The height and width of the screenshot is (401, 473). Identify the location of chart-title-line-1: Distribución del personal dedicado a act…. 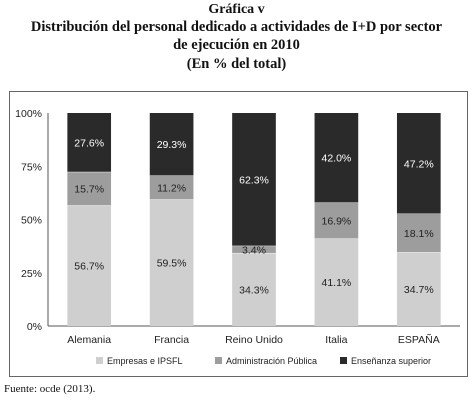
(236, 27).